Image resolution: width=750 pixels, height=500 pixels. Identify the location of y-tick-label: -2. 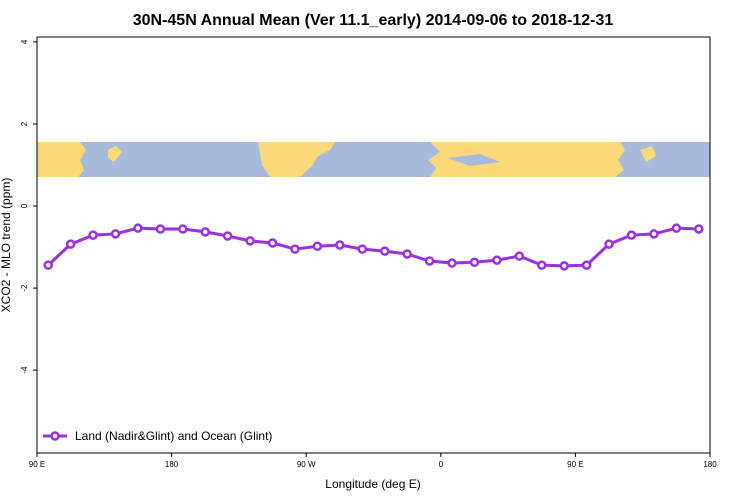
(24, 288).